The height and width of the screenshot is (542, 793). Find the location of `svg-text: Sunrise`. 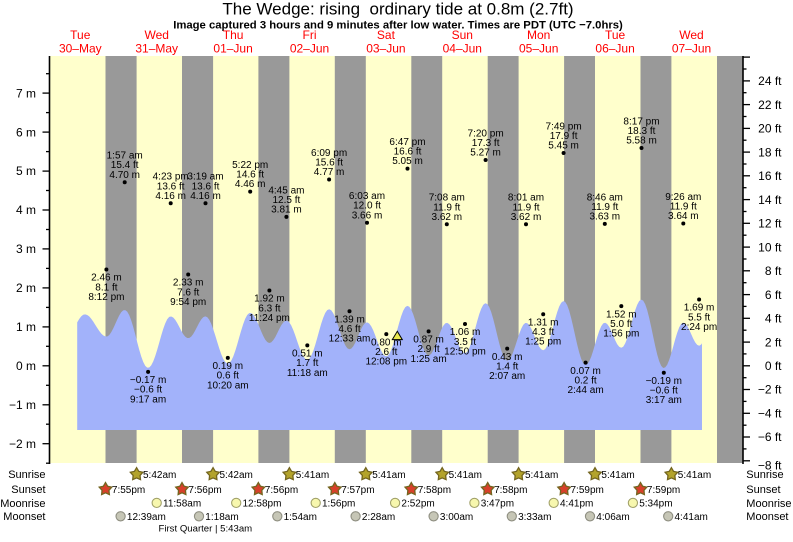

svg-text: Sunrise is located at coordinates (764, 475).